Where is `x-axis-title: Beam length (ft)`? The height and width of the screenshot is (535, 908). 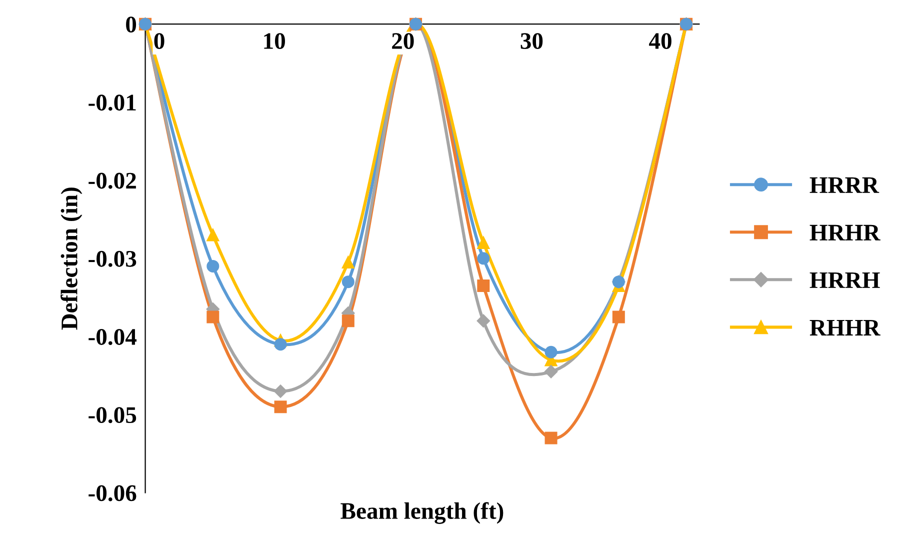
x-axis-title: Beam length (ft) is located at coordinates (422, 513).